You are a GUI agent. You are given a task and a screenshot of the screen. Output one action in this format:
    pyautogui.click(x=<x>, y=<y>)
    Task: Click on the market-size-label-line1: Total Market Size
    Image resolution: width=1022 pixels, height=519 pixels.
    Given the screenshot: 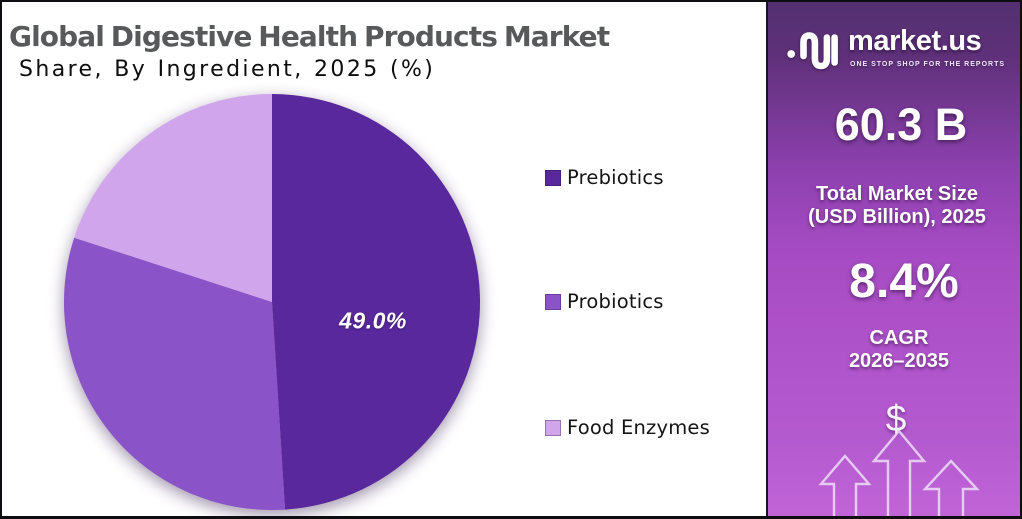 What is the action you would take?
    pyautogui.click(x=897, y=194)
    